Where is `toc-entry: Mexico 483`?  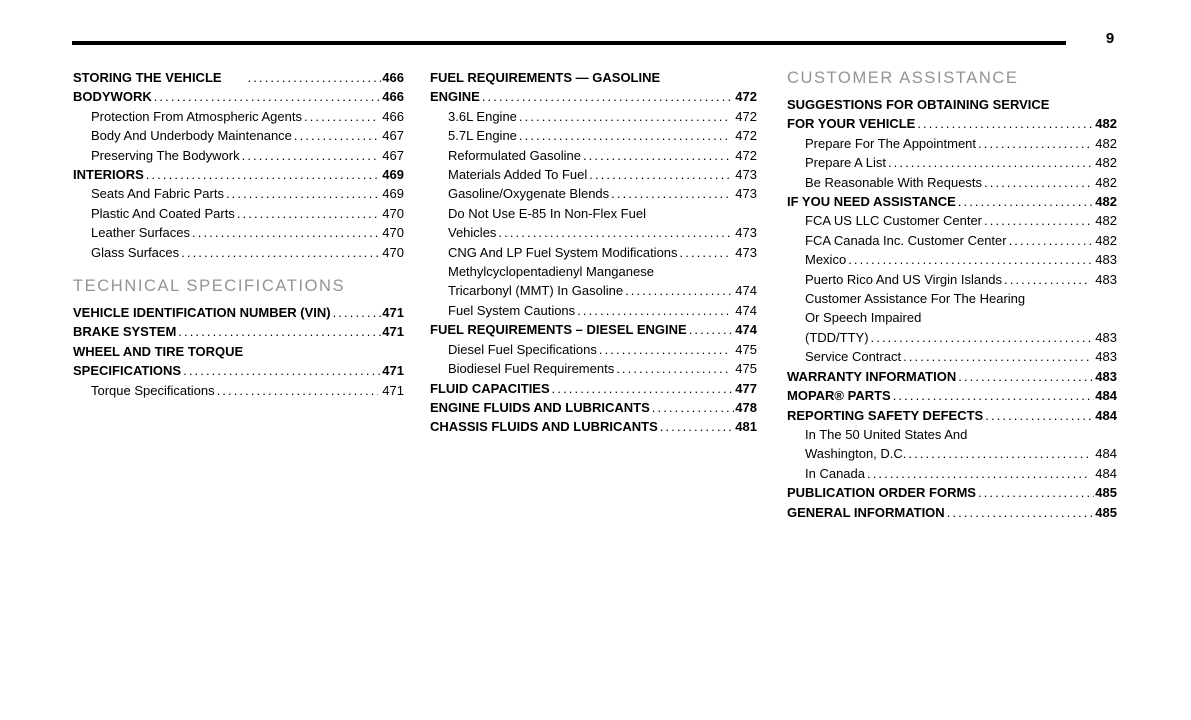
toc-entry: Mexico 483 is located at coordinates (952, 259).